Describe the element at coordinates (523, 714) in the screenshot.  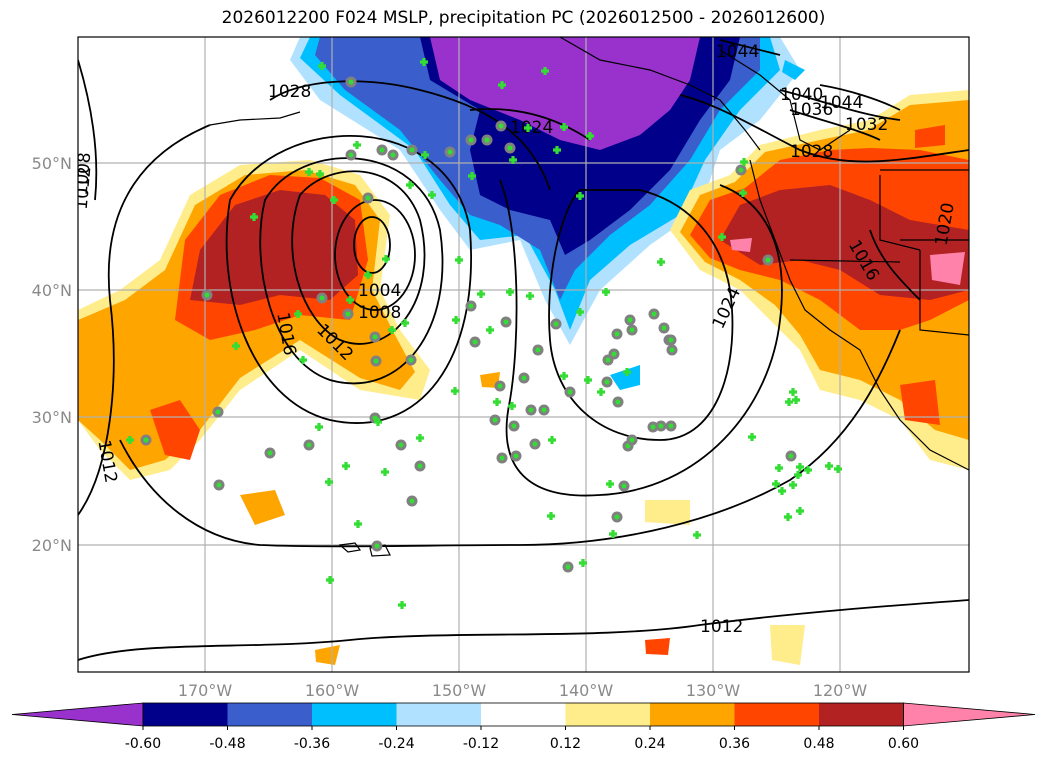
I see `colorbar-frame` at that location.